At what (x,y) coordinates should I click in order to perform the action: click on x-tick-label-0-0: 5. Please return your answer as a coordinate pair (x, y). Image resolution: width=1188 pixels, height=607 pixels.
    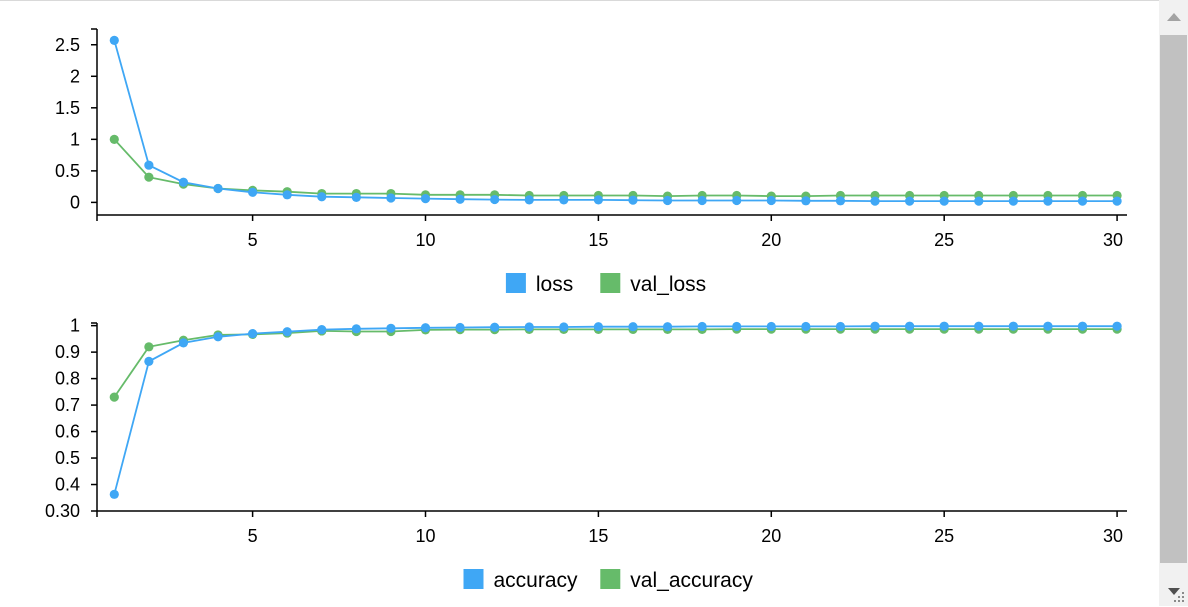
    Looking at the image, I should click on (253, 240).